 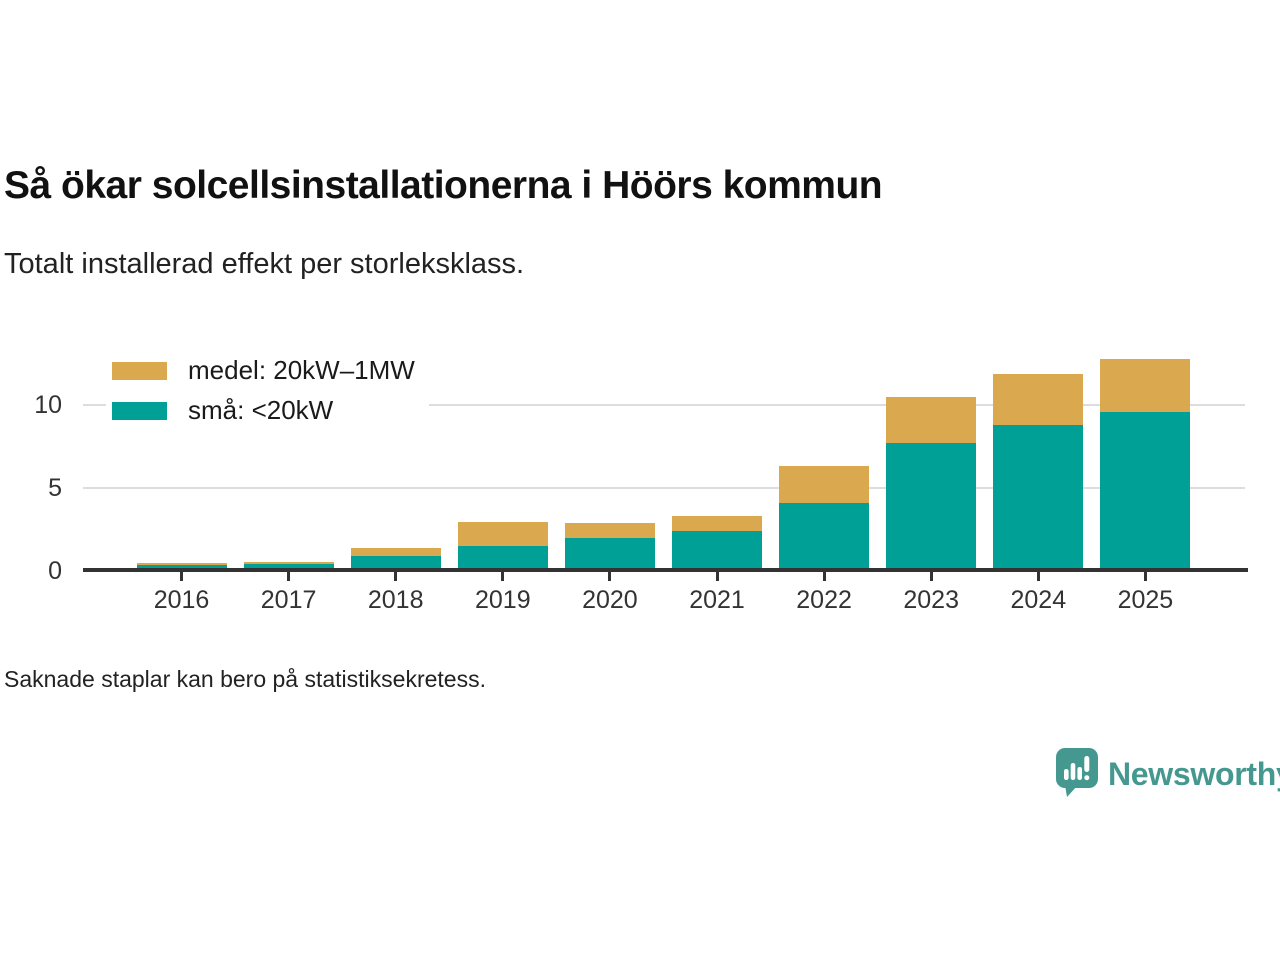 What do you see at coordinates (609, 530) in the screenshot?
I see `bar-2020-medel` at bounding box center [609, 530].